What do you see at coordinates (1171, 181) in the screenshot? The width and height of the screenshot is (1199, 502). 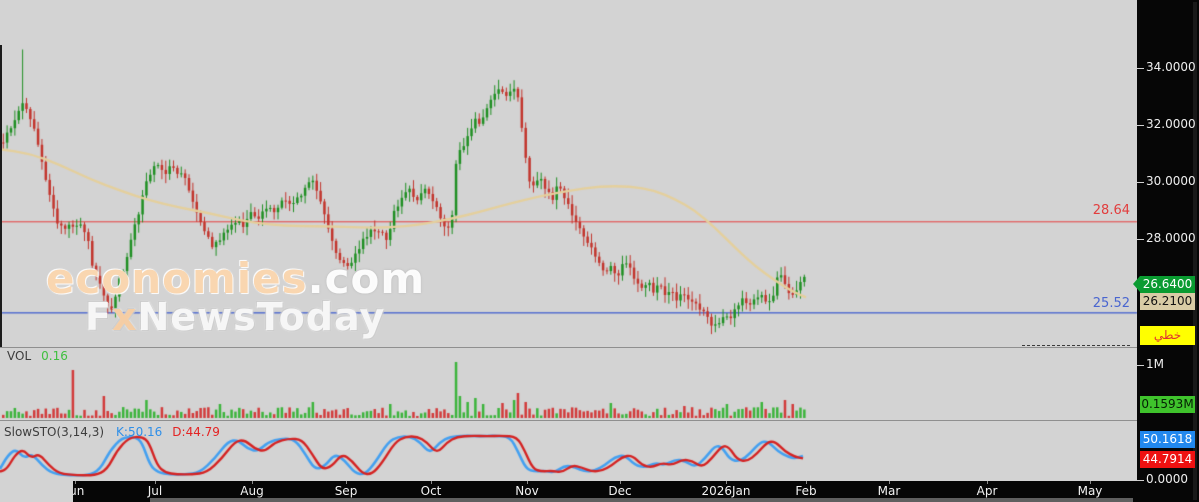 I see `price-axis-label: 30.0000` at bounding box center [1171, 181].